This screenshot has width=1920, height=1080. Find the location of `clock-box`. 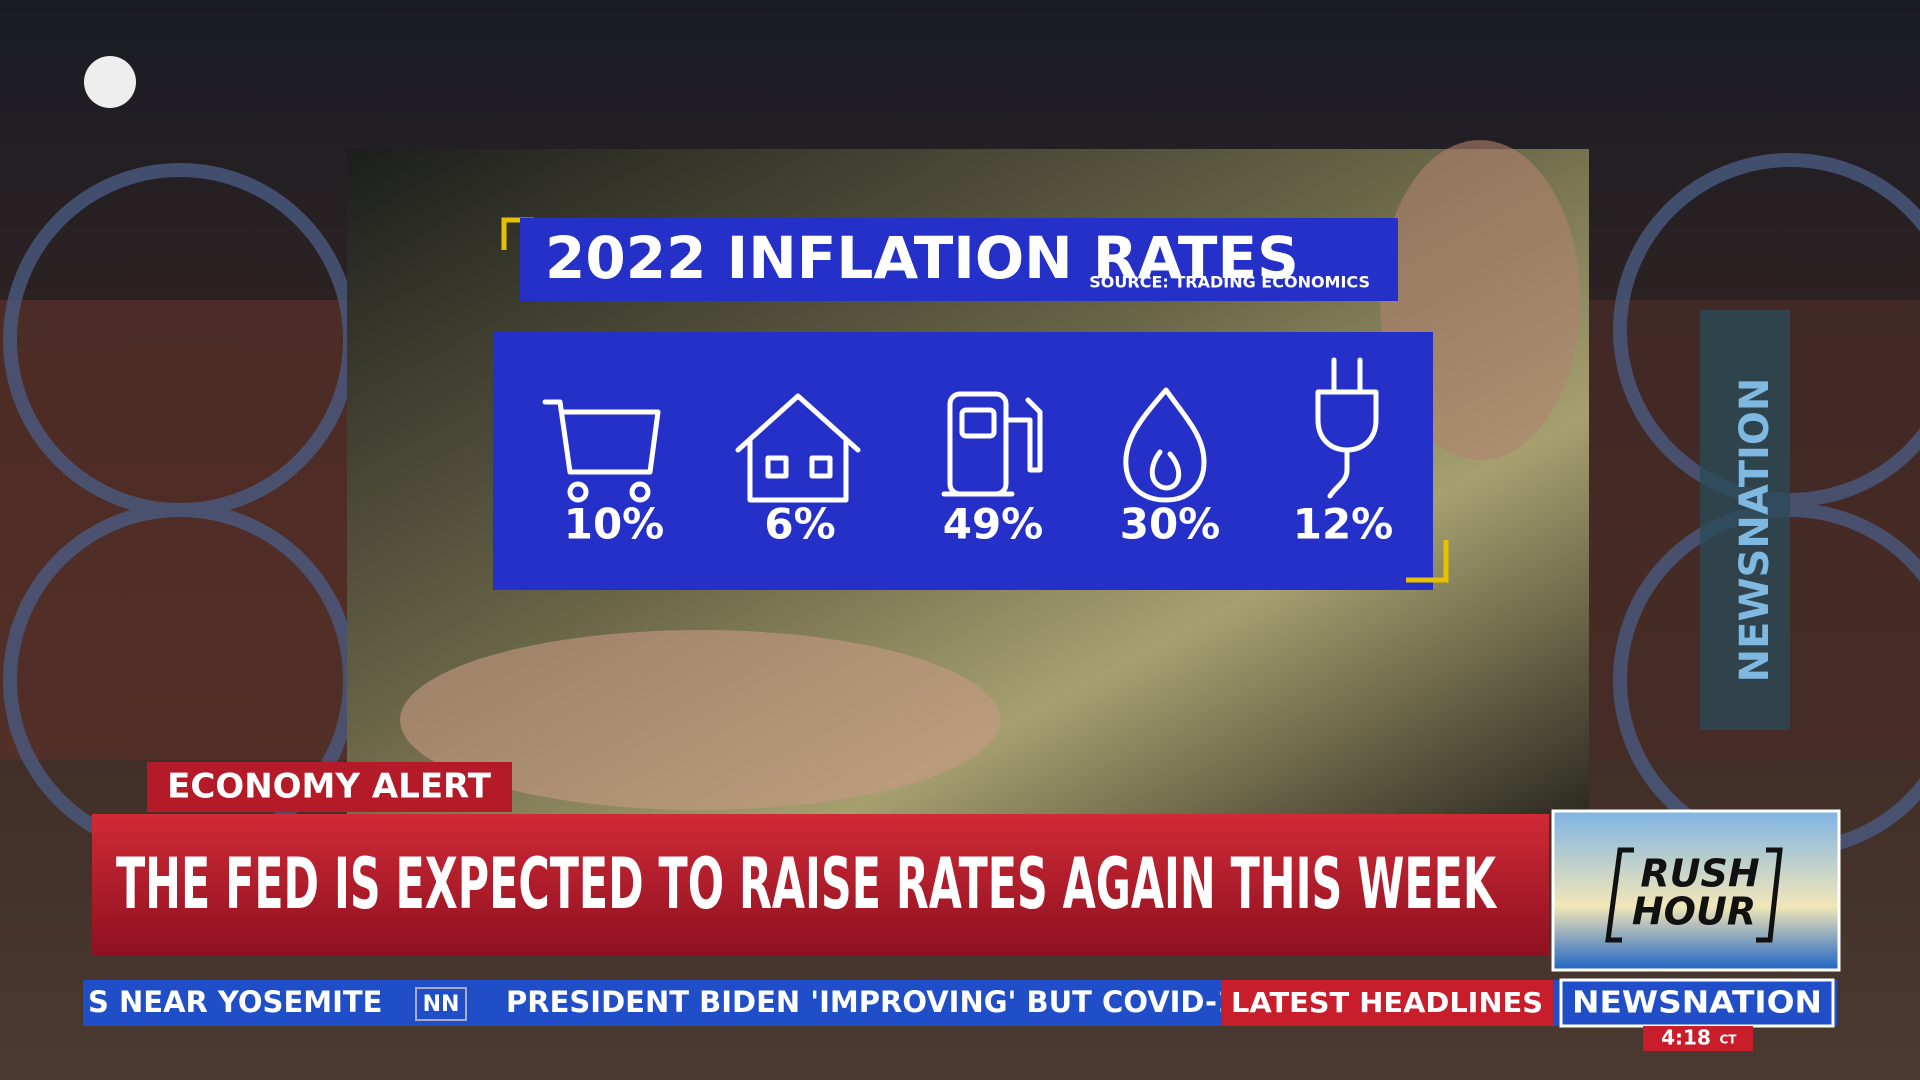

clock-box is located at coordinates (1698, 1038).